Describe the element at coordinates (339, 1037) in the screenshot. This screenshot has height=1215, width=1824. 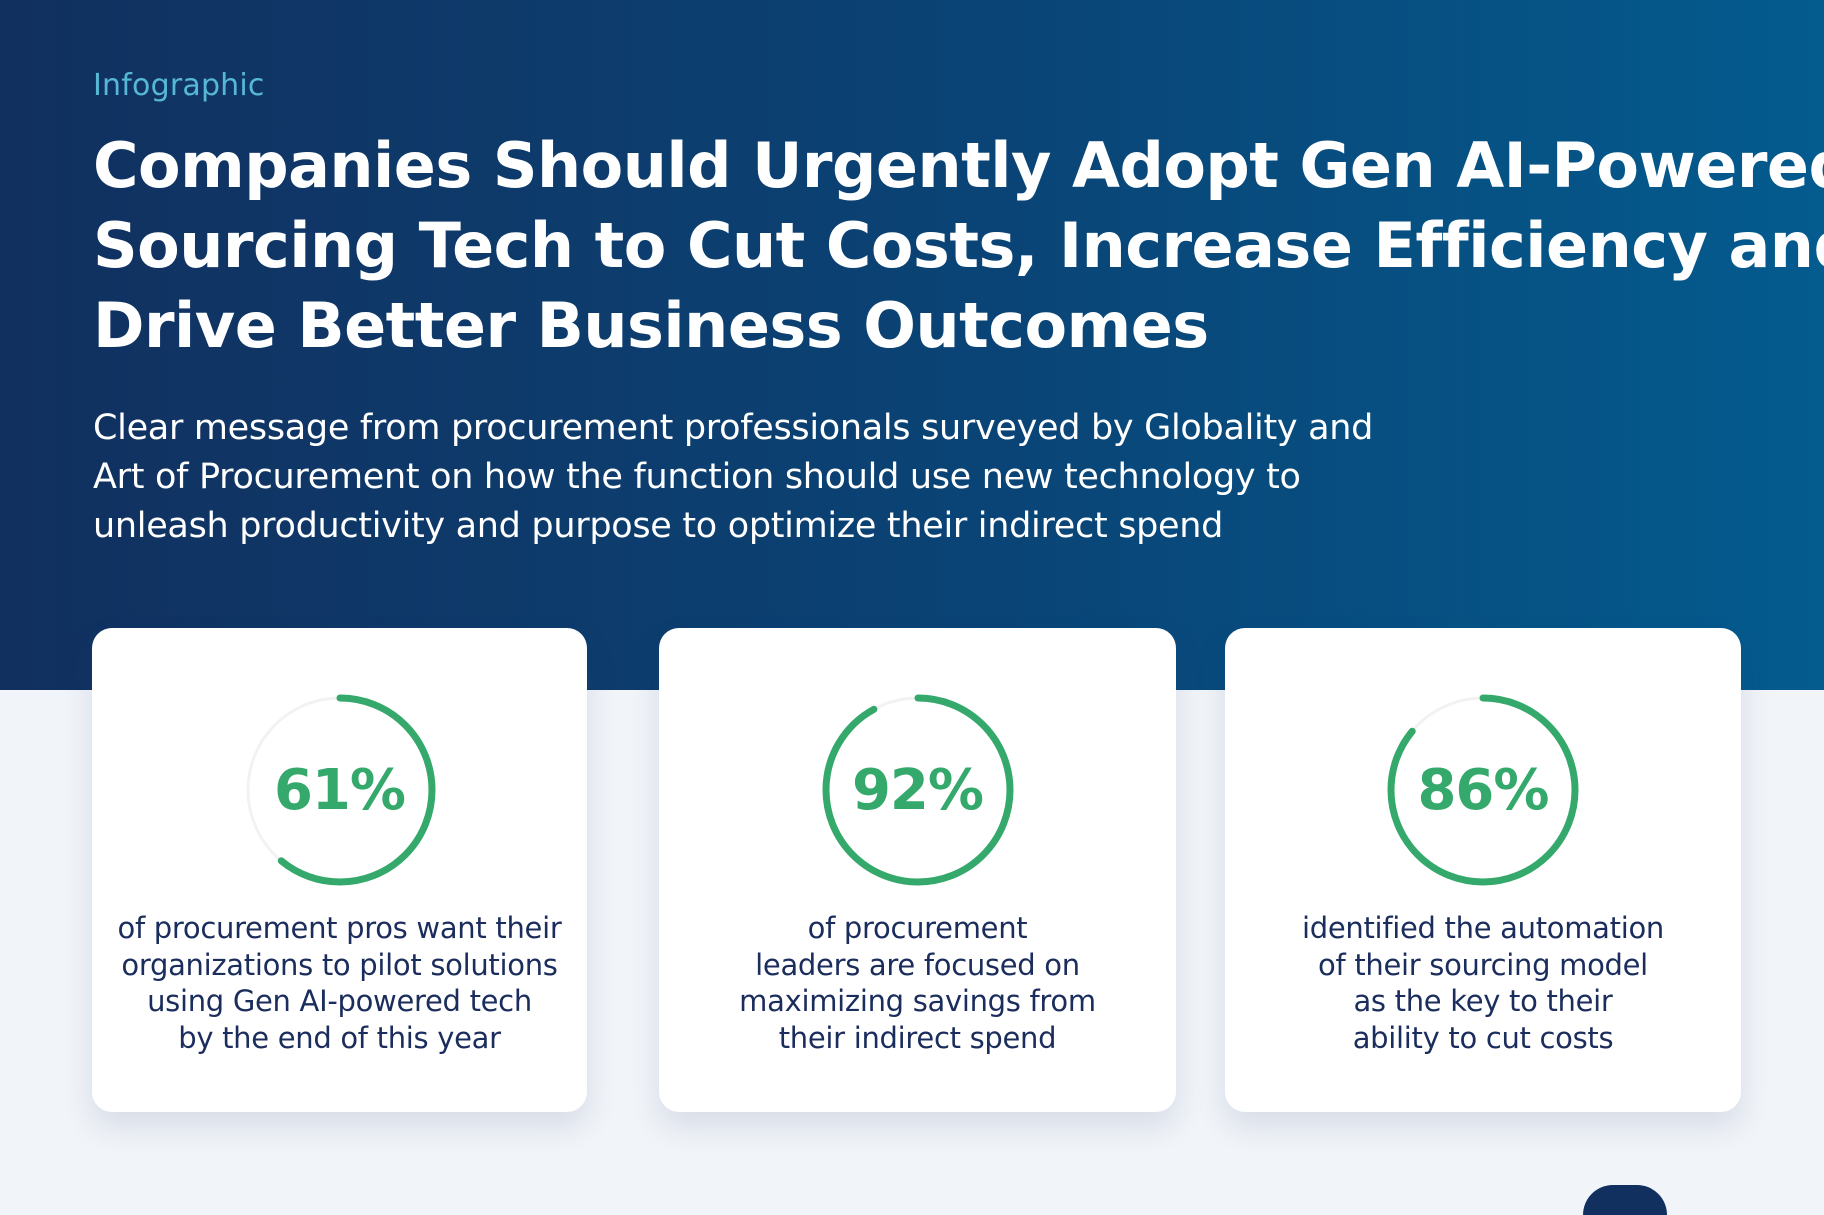
I see `description-line: by the end of this year` at that location.